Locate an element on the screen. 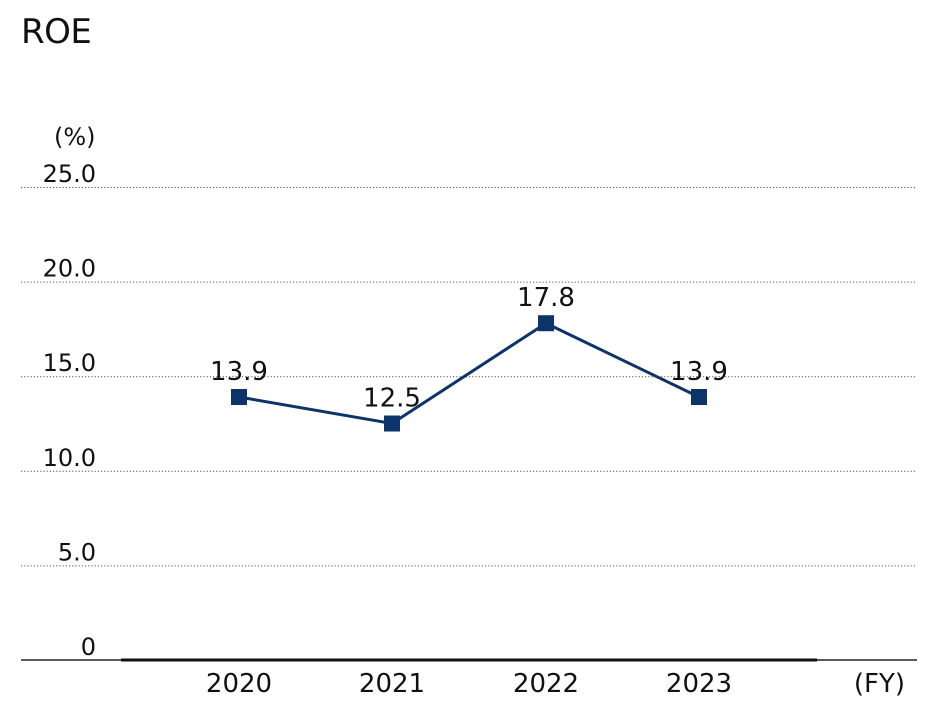 The image size is (938, 716). series-line is located at coordinates (469, 373).